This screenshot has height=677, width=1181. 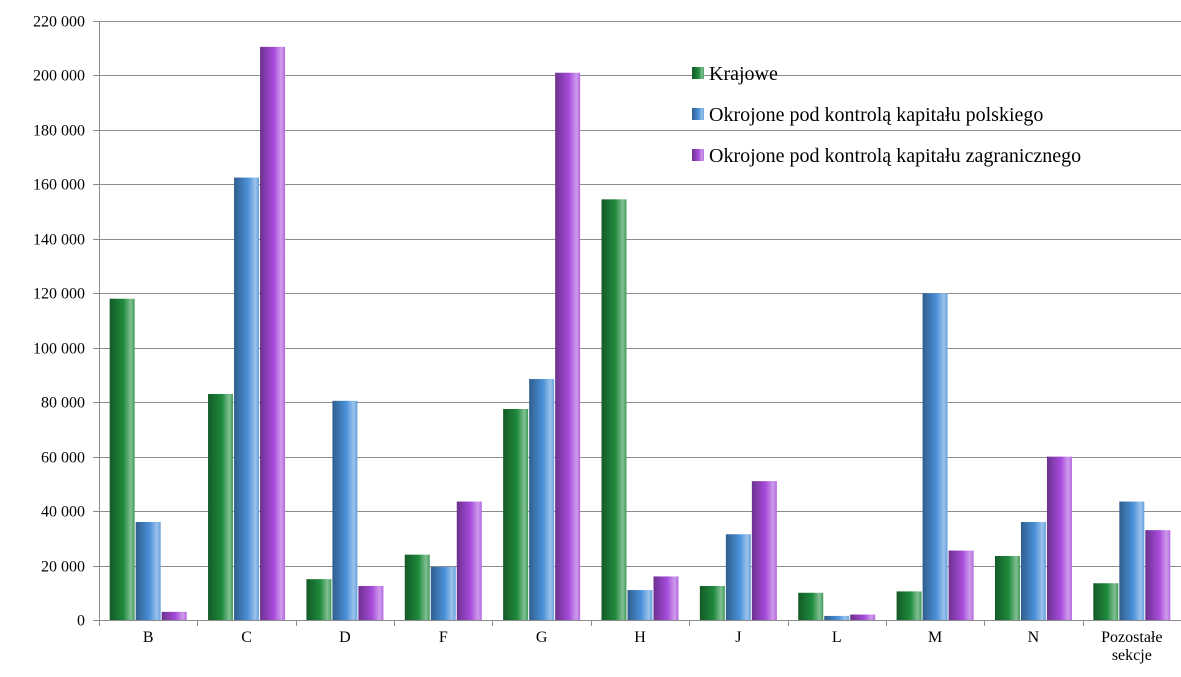 I want to click on bar-3-g, so click(x=568, y=346).